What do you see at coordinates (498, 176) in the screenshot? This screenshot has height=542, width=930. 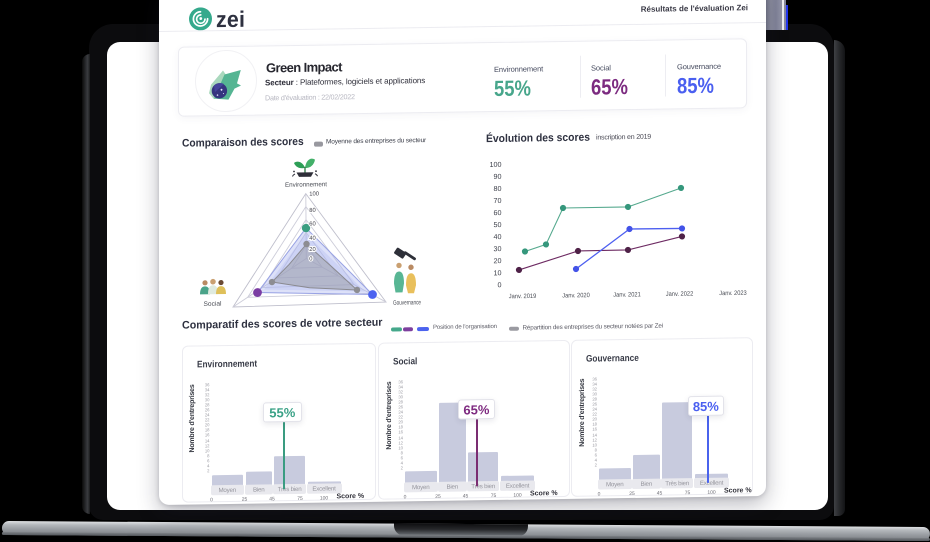 I see `svg-text: 90` at bounding box center [498, 176].